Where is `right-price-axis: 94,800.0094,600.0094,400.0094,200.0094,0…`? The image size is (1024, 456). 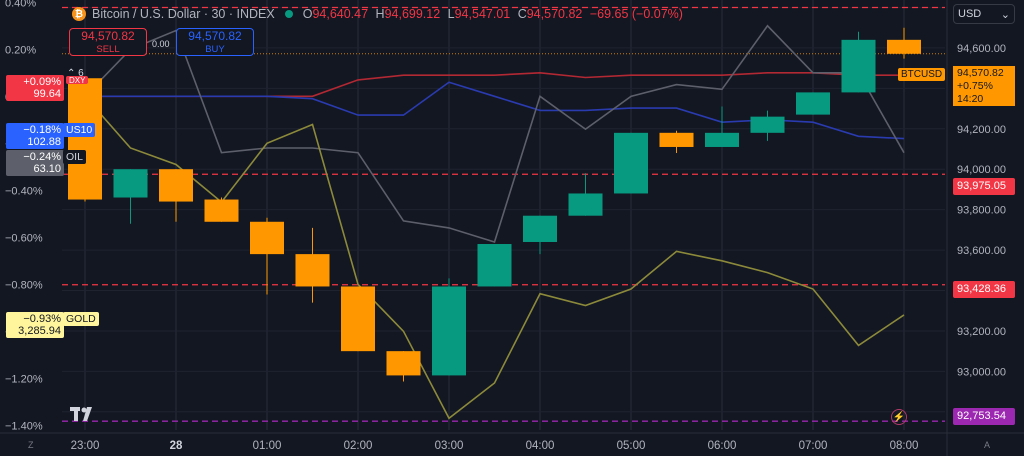 right-price-axis: 94,800.0094,600.0094,400.0094,200.0094,0… is located at coordinates (981, 210).